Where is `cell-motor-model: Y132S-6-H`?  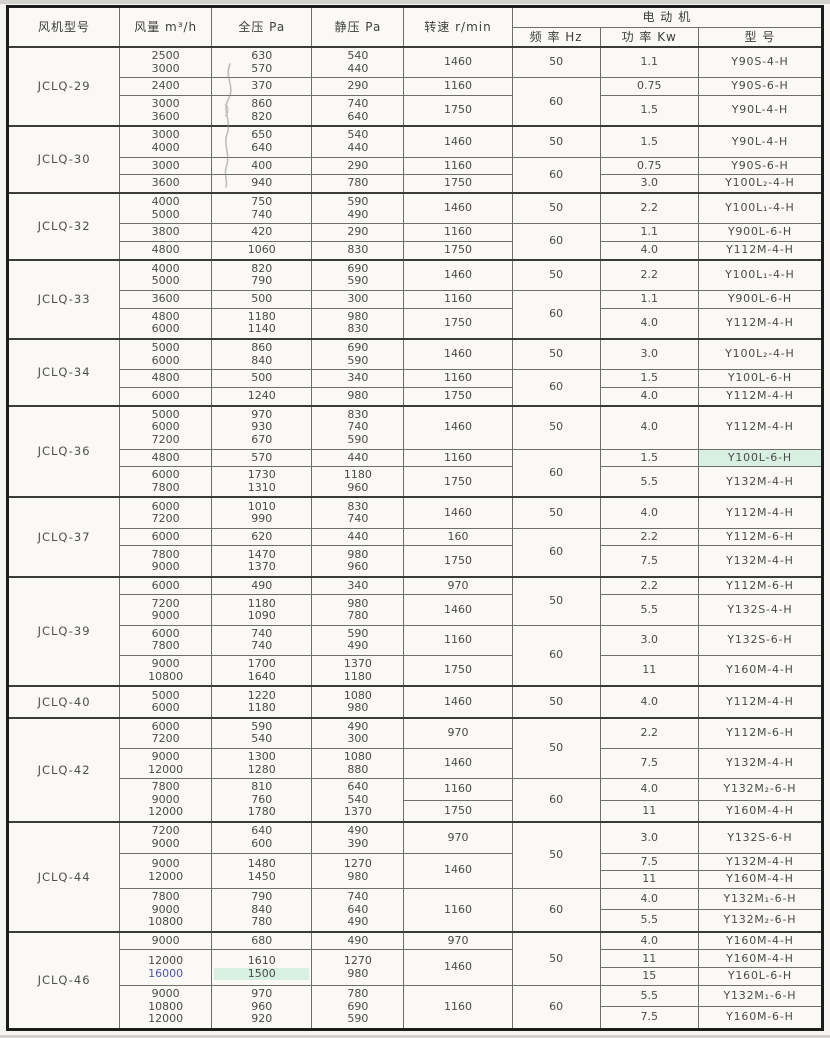
cell-motor-model: Y132S-6-H is located at coordinates (760, 837).